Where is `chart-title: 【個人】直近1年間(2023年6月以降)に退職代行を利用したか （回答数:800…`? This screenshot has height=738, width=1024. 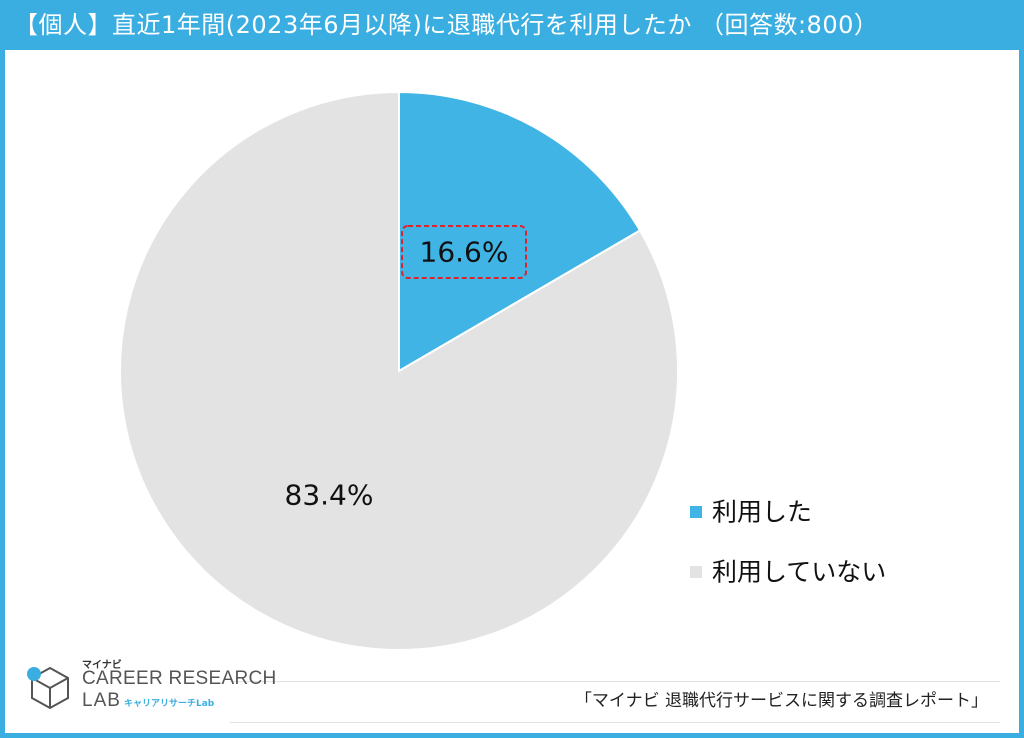
chart-title: 【個人】直近1年間(2023年6月以降)に退職代行を利用したか （回答数:800… is located at coordinates (512, 25).